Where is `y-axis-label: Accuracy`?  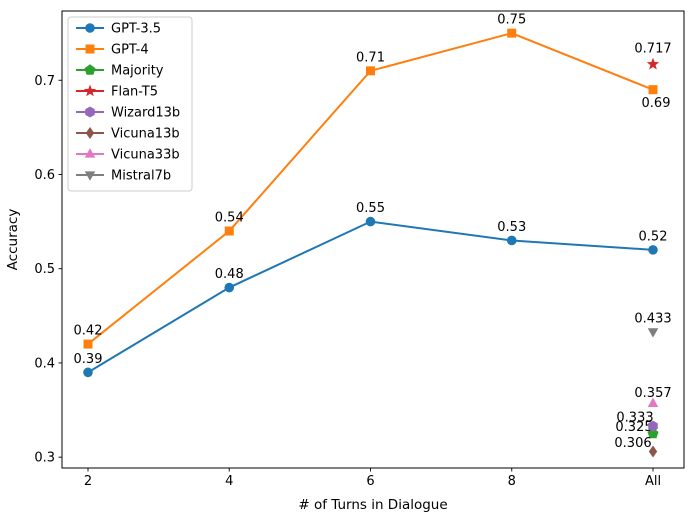 y-axis-label: Accuracy is located at coordinates (13, 240).